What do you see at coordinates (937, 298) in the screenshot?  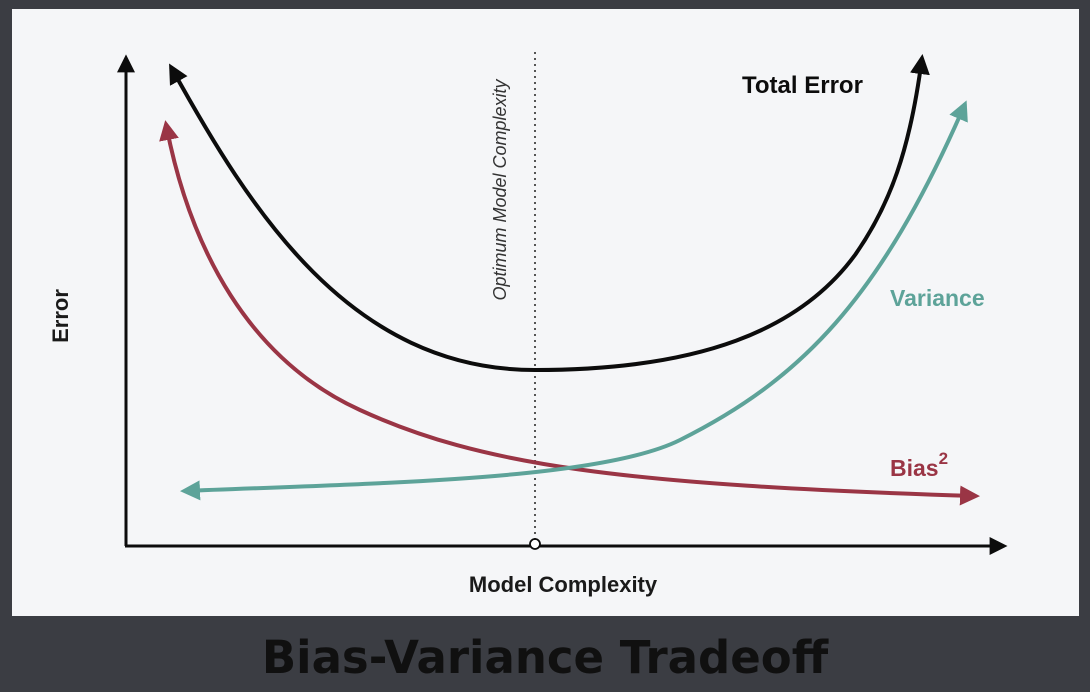 I see `variance-label: Variance` at bounding box center [937, 298].